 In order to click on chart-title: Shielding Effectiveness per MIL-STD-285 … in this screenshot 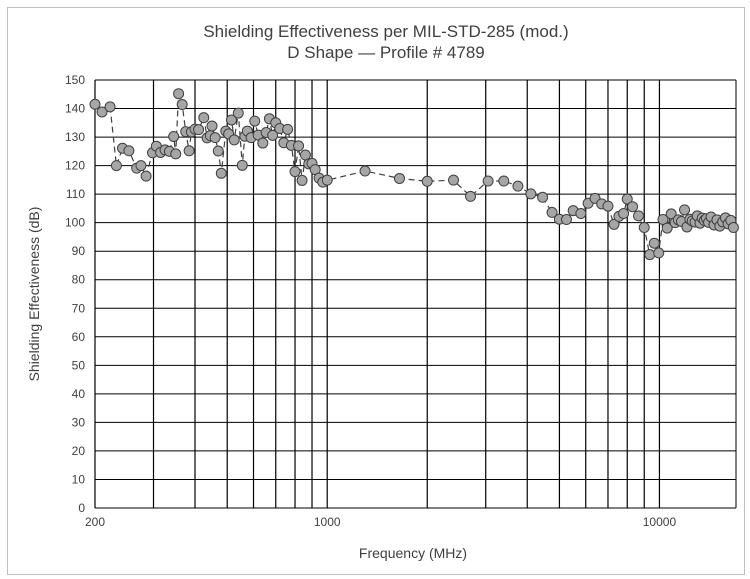, I will do `click(385, 31)`.